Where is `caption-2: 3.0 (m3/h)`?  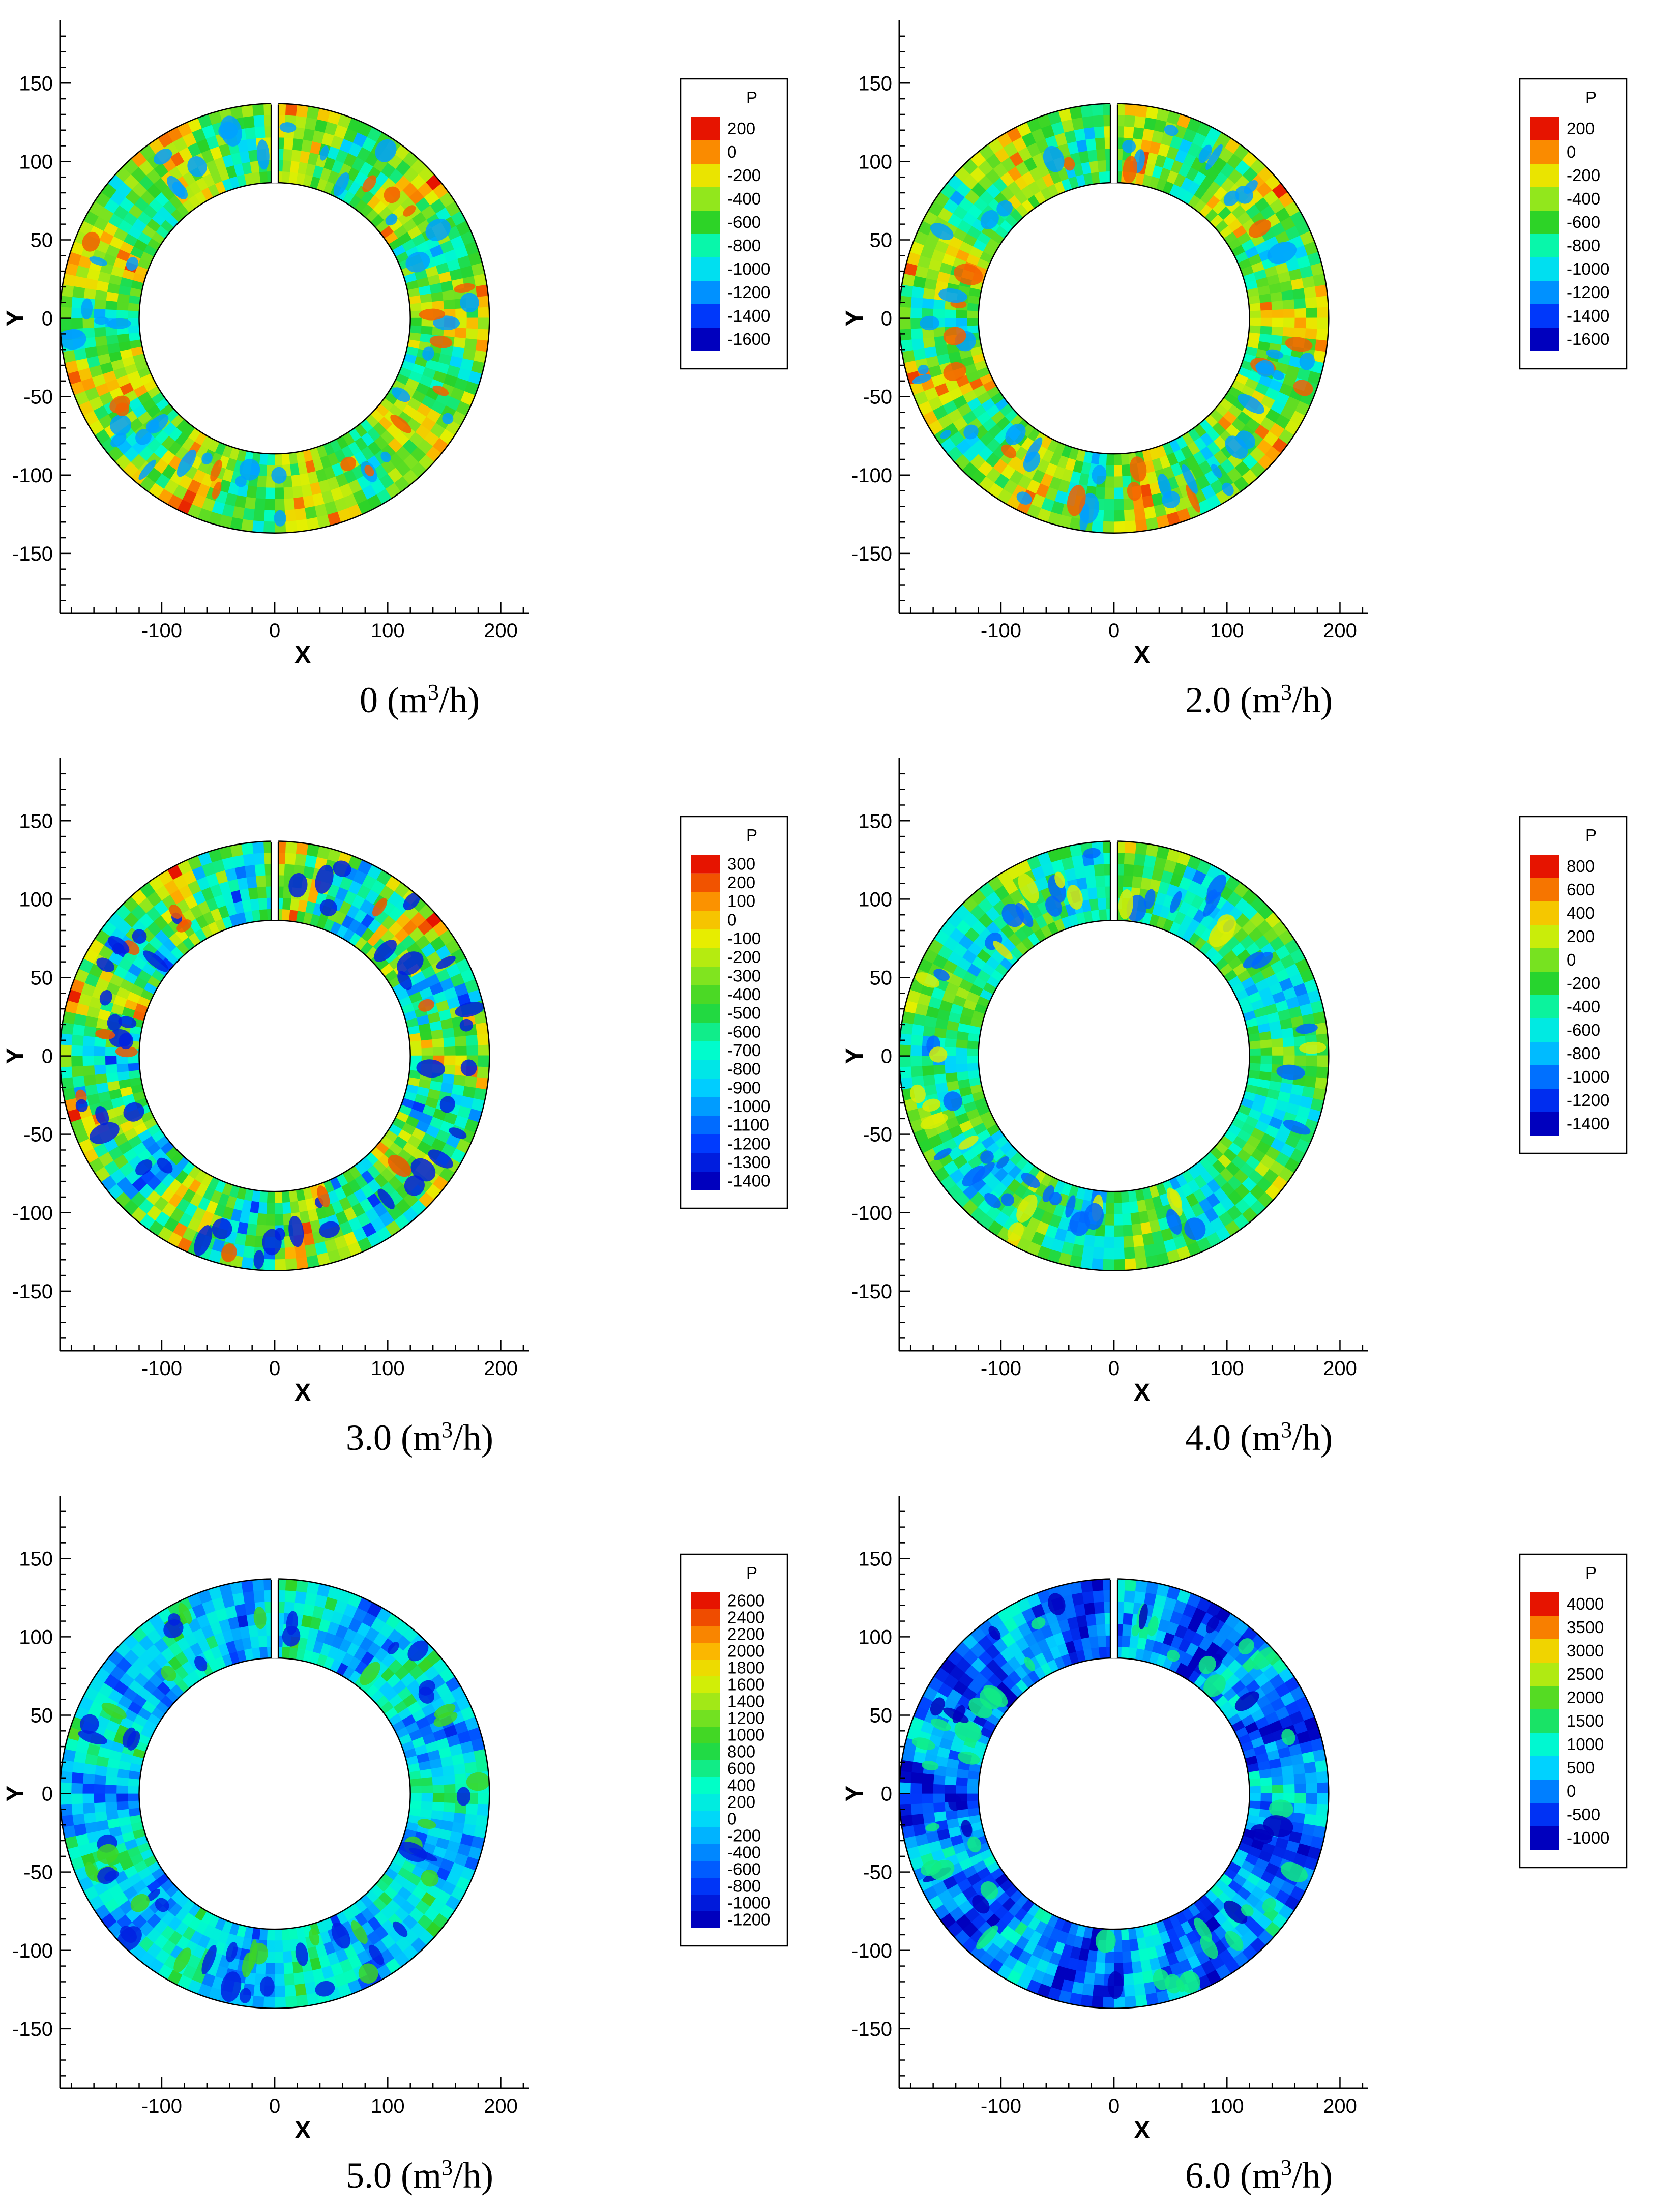 caption-2: 3.0 (m3/h) is located at coordinates (420, 1437).